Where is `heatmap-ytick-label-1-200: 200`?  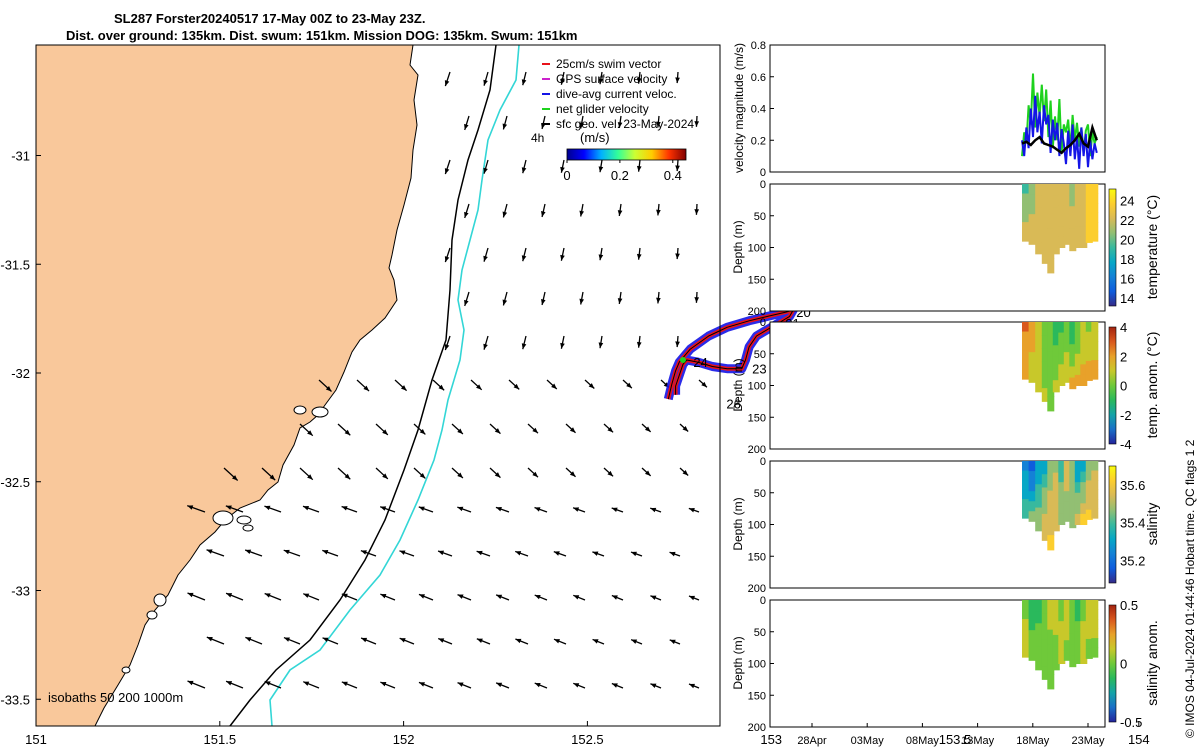 heatmap-ytick-label-1-200: 200 is located at coordinates (757, 450).